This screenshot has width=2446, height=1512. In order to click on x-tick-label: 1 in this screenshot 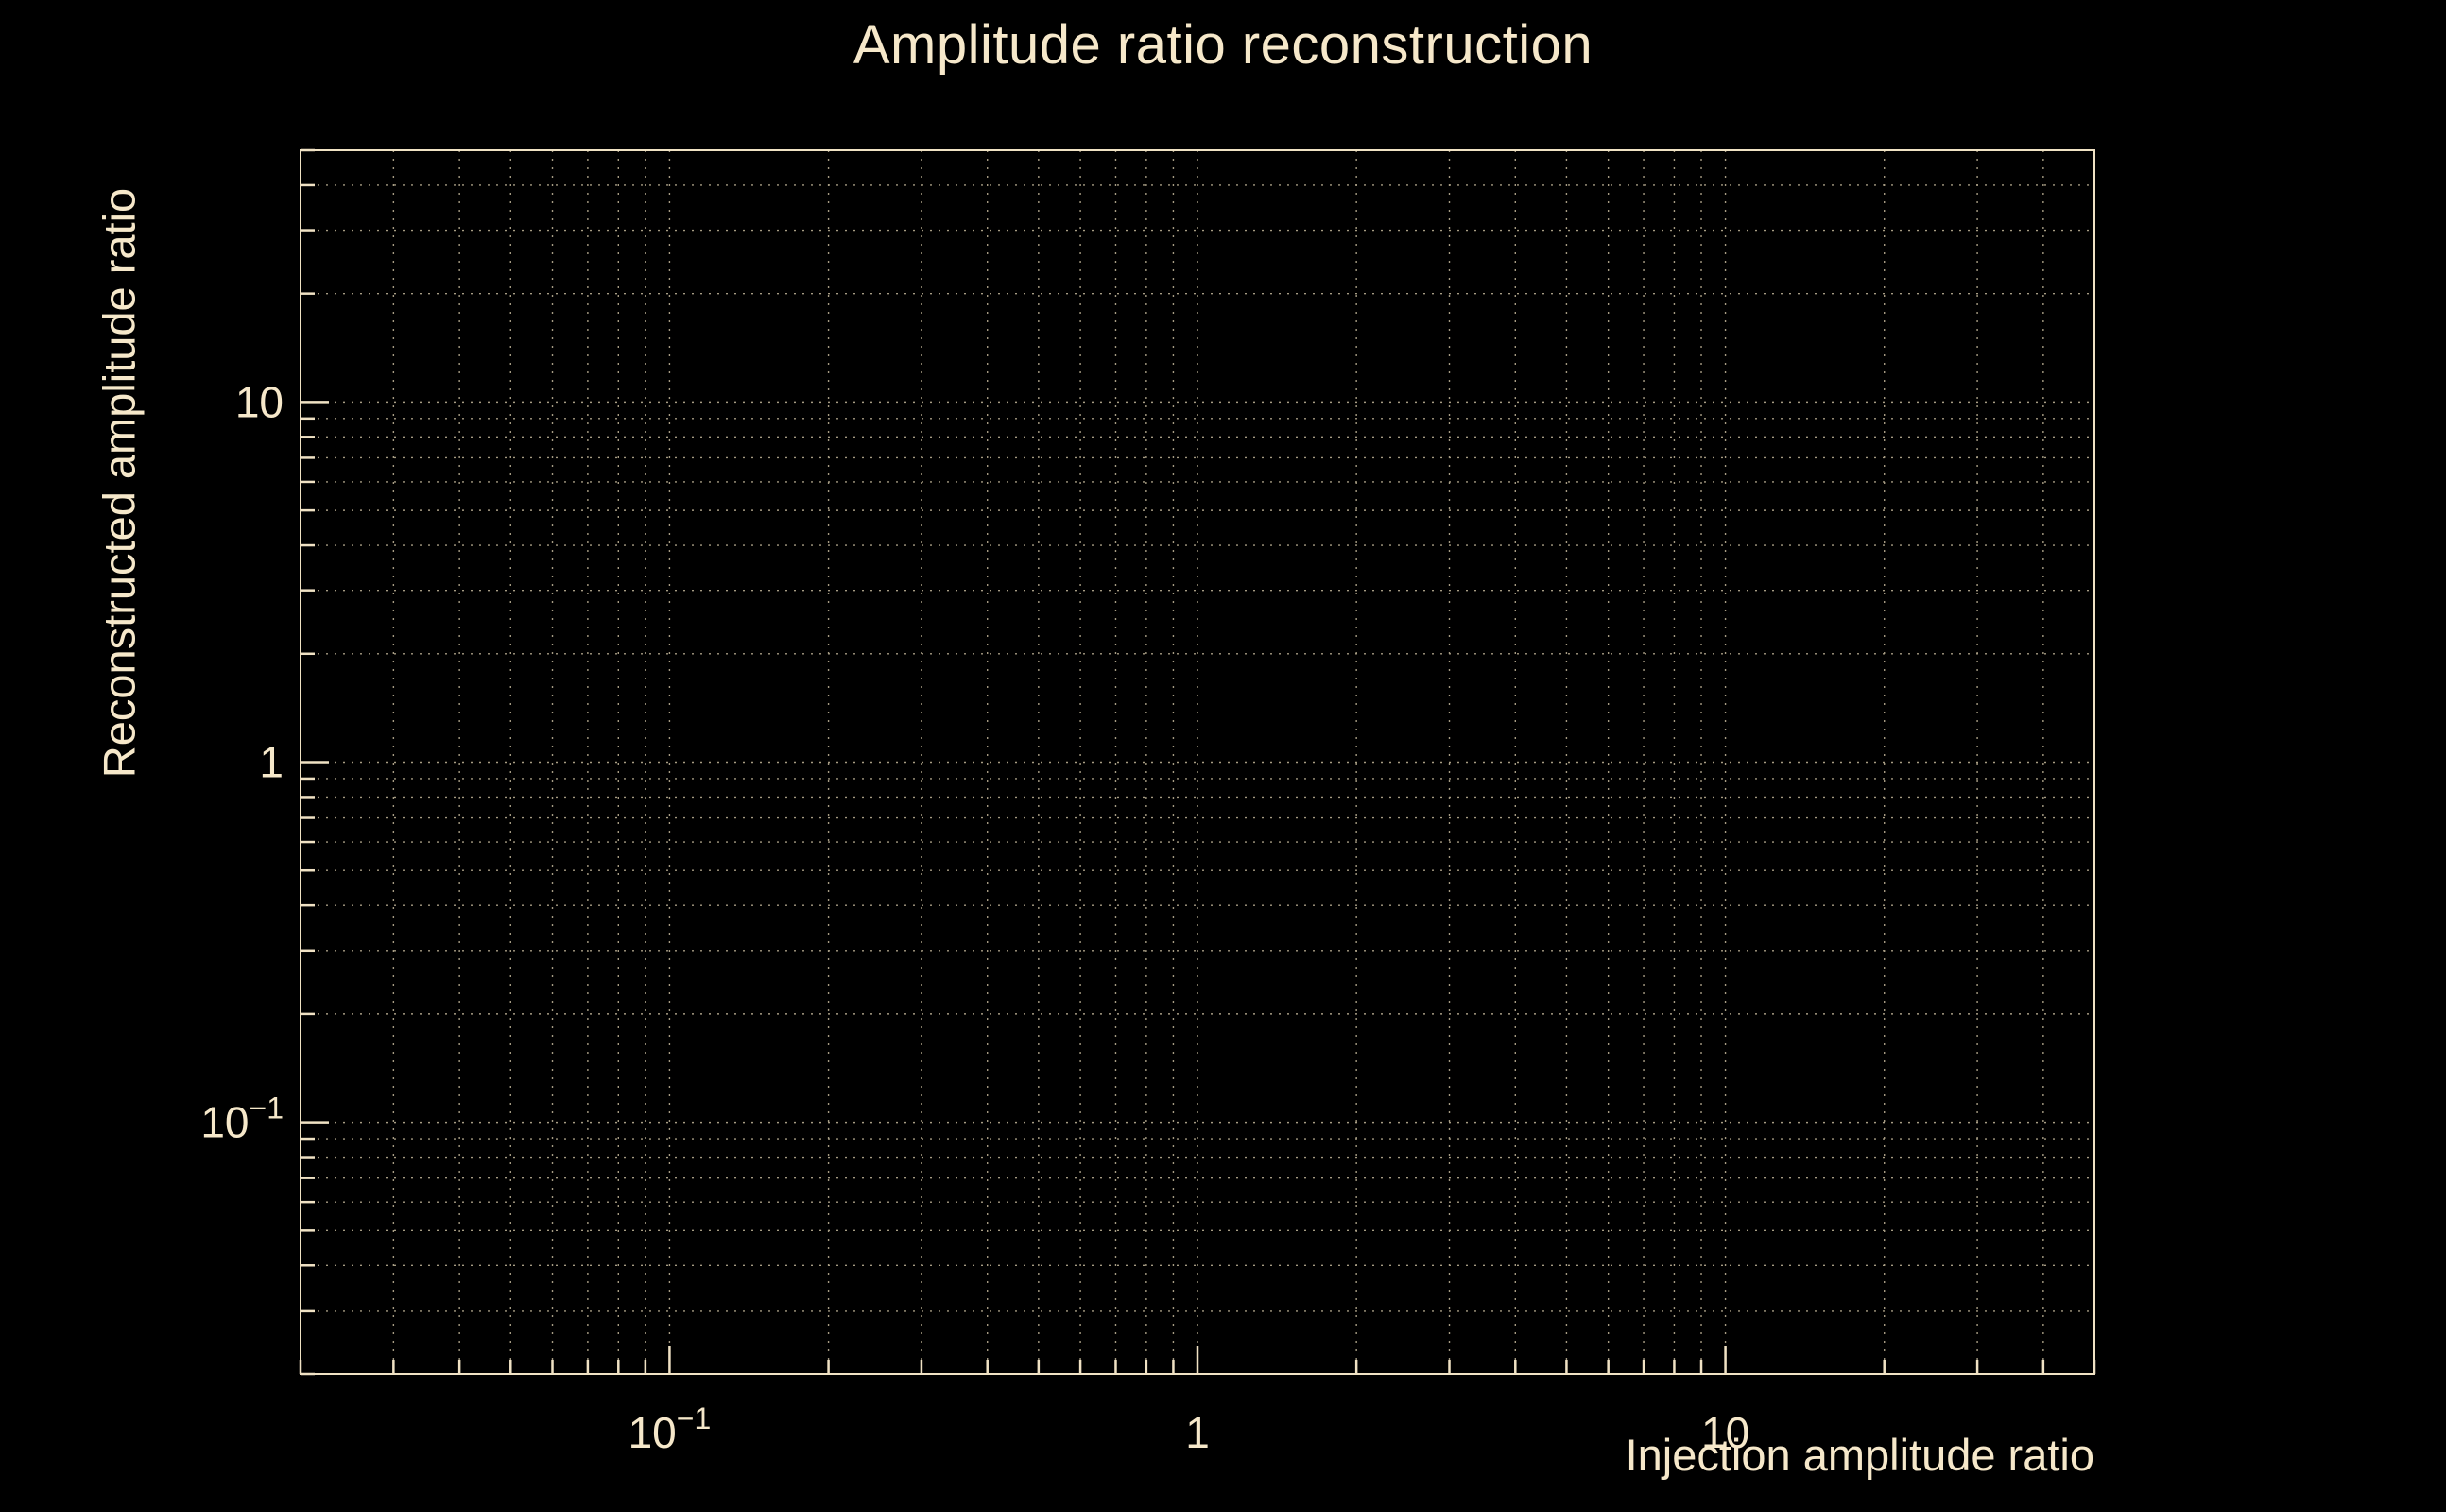, I will do `click(1197, 1432)`.